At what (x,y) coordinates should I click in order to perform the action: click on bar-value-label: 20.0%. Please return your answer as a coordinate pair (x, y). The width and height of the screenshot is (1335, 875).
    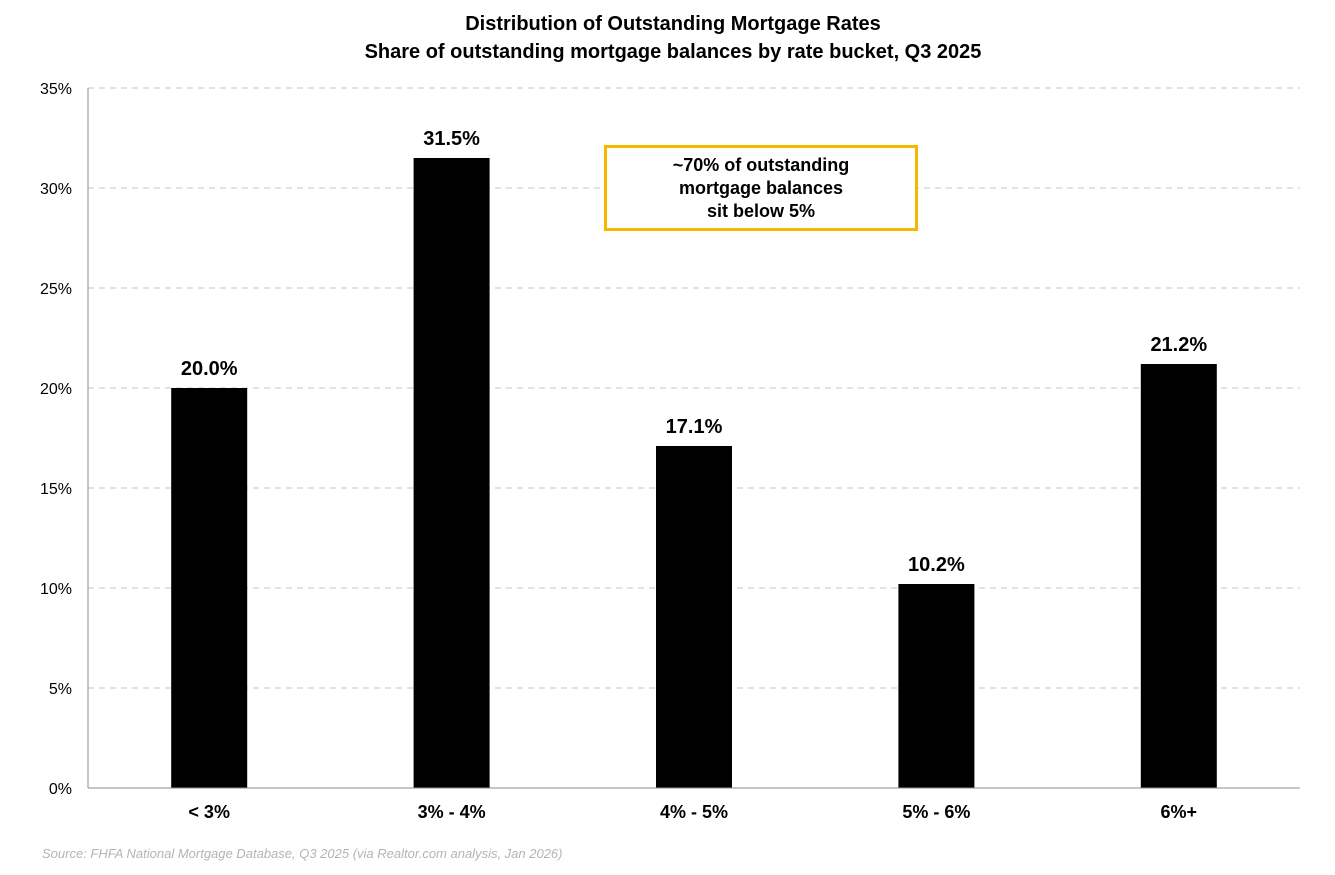
    Looking at the image, I should click on (209, 369).